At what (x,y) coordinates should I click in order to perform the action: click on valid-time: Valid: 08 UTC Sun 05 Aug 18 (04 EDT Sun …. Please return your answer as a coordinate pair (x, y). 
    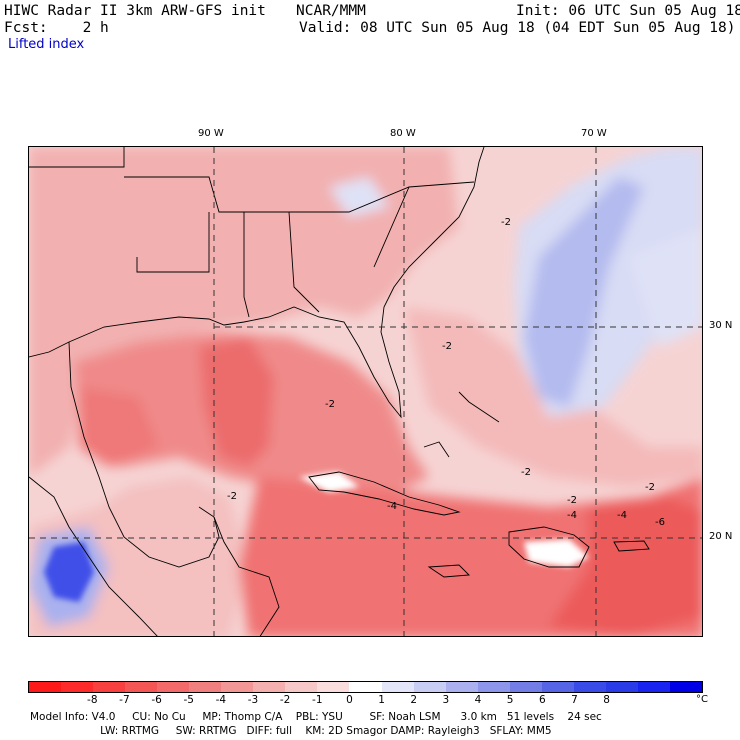
    Looking at the image, I should click on (517, 28).